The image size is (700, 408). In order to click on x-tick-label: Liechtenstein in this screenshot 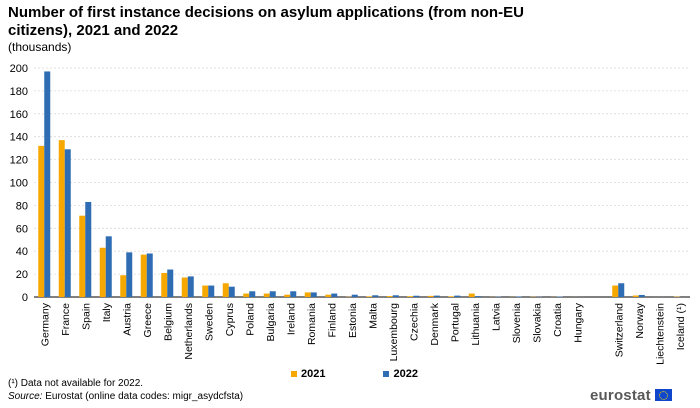, I will do `click(660, 334)`.